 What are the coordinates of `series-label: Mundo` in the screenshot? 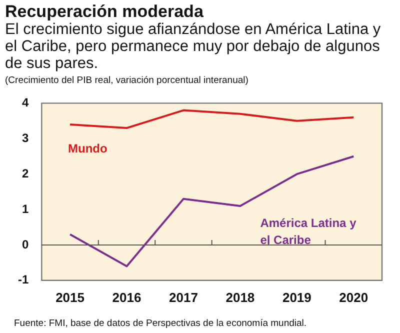 It's located at (88, 148).